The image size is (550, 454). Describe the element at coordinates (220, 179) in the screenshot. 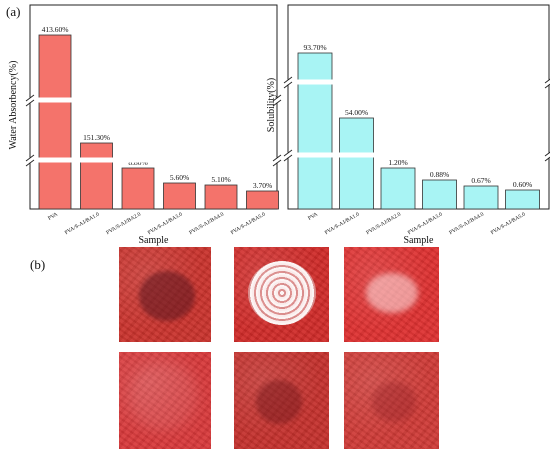

I see `data-label: 5.10%` at that location.